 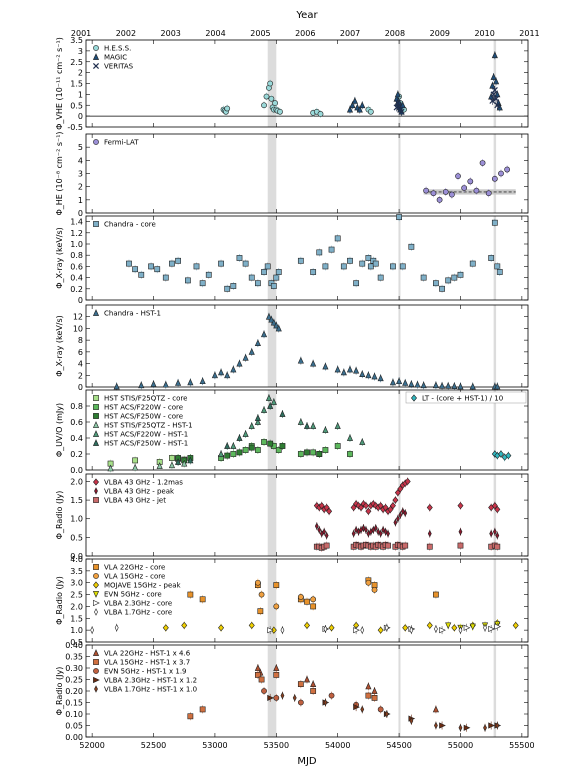 What do you see at coordinates (74, 645) in the screenshot?
I see `y-tick-label: 0.40` at bounding box center [74, 645].